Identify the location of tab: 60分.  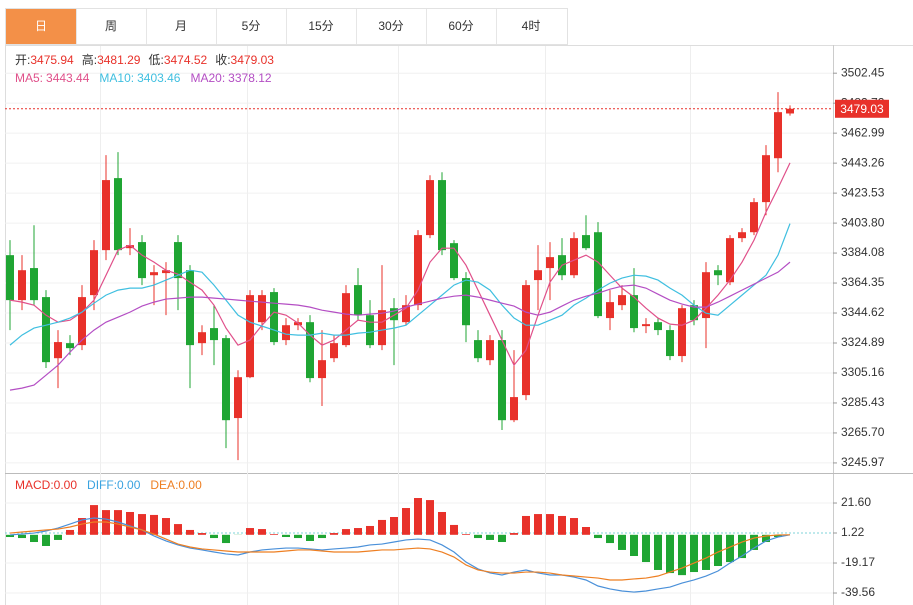
(450, 26).